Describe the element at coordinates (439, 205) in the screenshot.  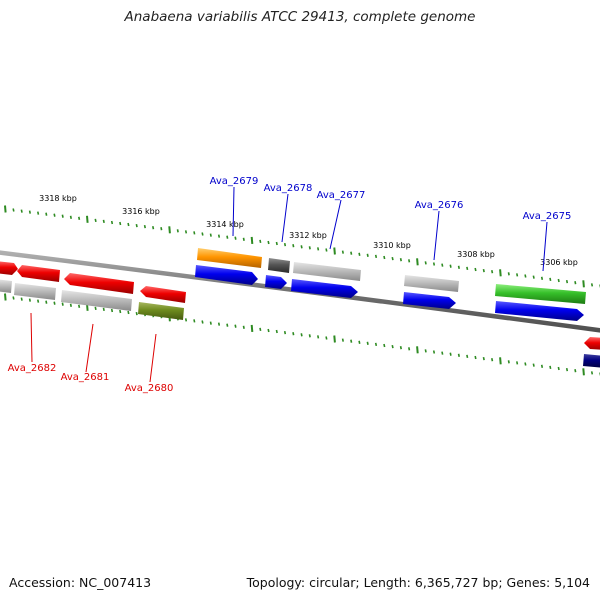
I see `gene-label-ava-2676: Ava_2676` at that location.